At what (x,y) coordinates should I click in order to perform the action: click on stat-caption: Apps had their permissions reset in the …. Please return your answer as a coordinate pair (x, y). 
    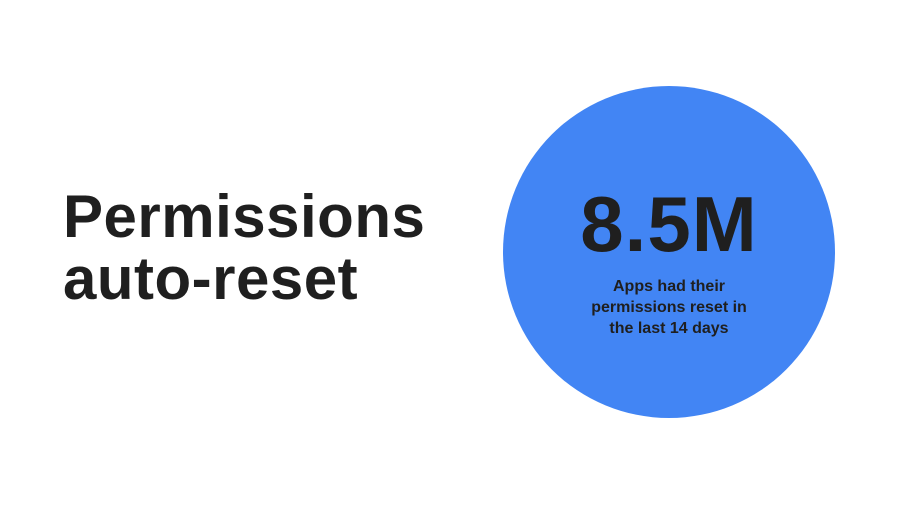
    Looking at the image, I should click on (669, 307).